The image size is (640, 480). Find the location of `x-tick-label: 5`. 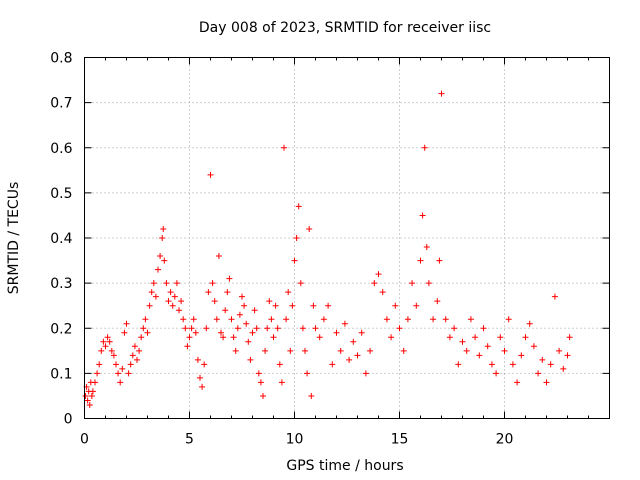

x-tick-label: 5 is located at coordinates (189, 440).